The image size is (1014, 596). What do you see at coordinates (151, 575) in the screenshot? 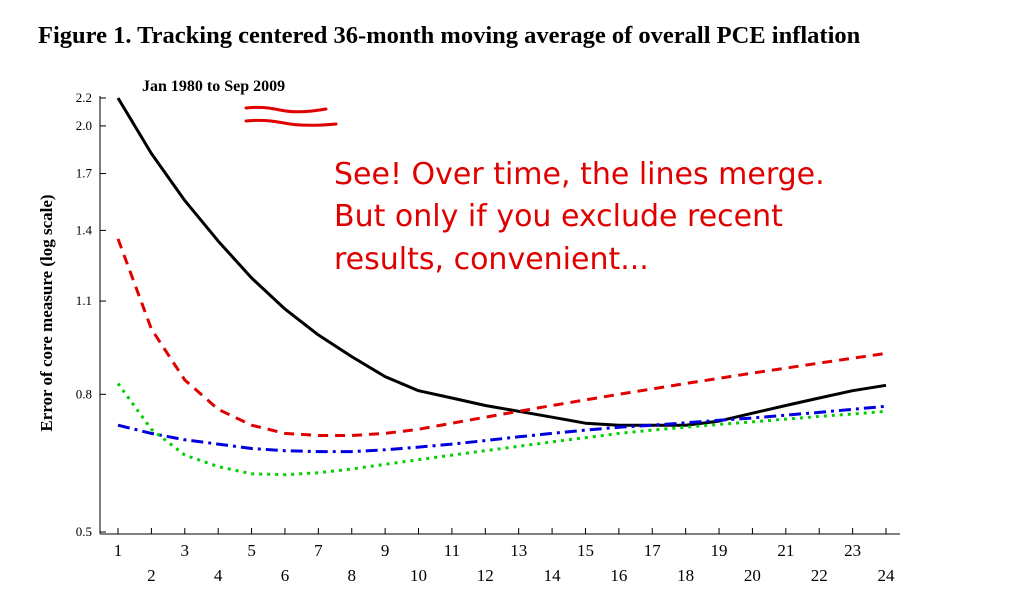
I see `x-tick-label: 2` at bounding box center [151, 575].